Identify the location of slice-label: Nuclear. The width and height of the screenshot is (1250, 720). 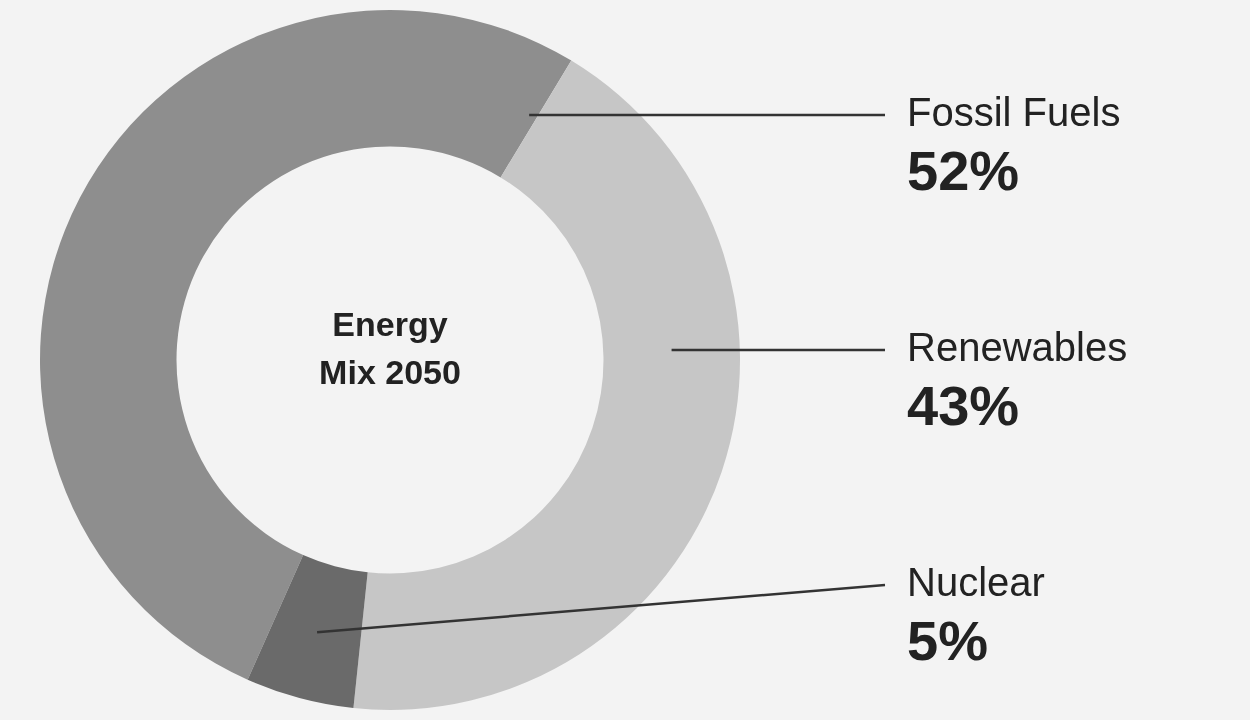
(976, 582).